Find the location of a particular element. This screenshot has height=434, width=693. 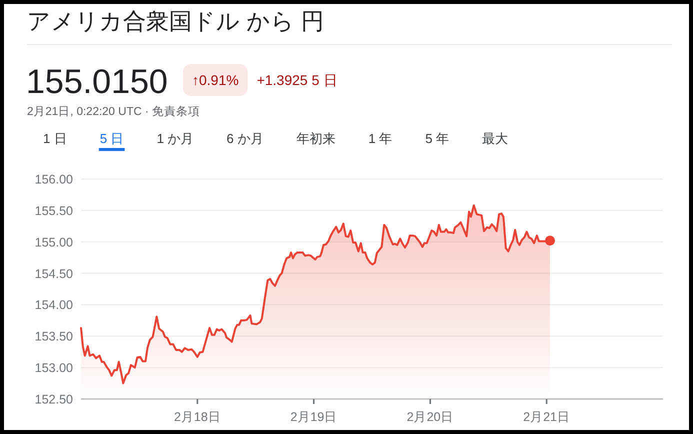

y-tick-label: 154.00 is located at coordinates (53, 305).